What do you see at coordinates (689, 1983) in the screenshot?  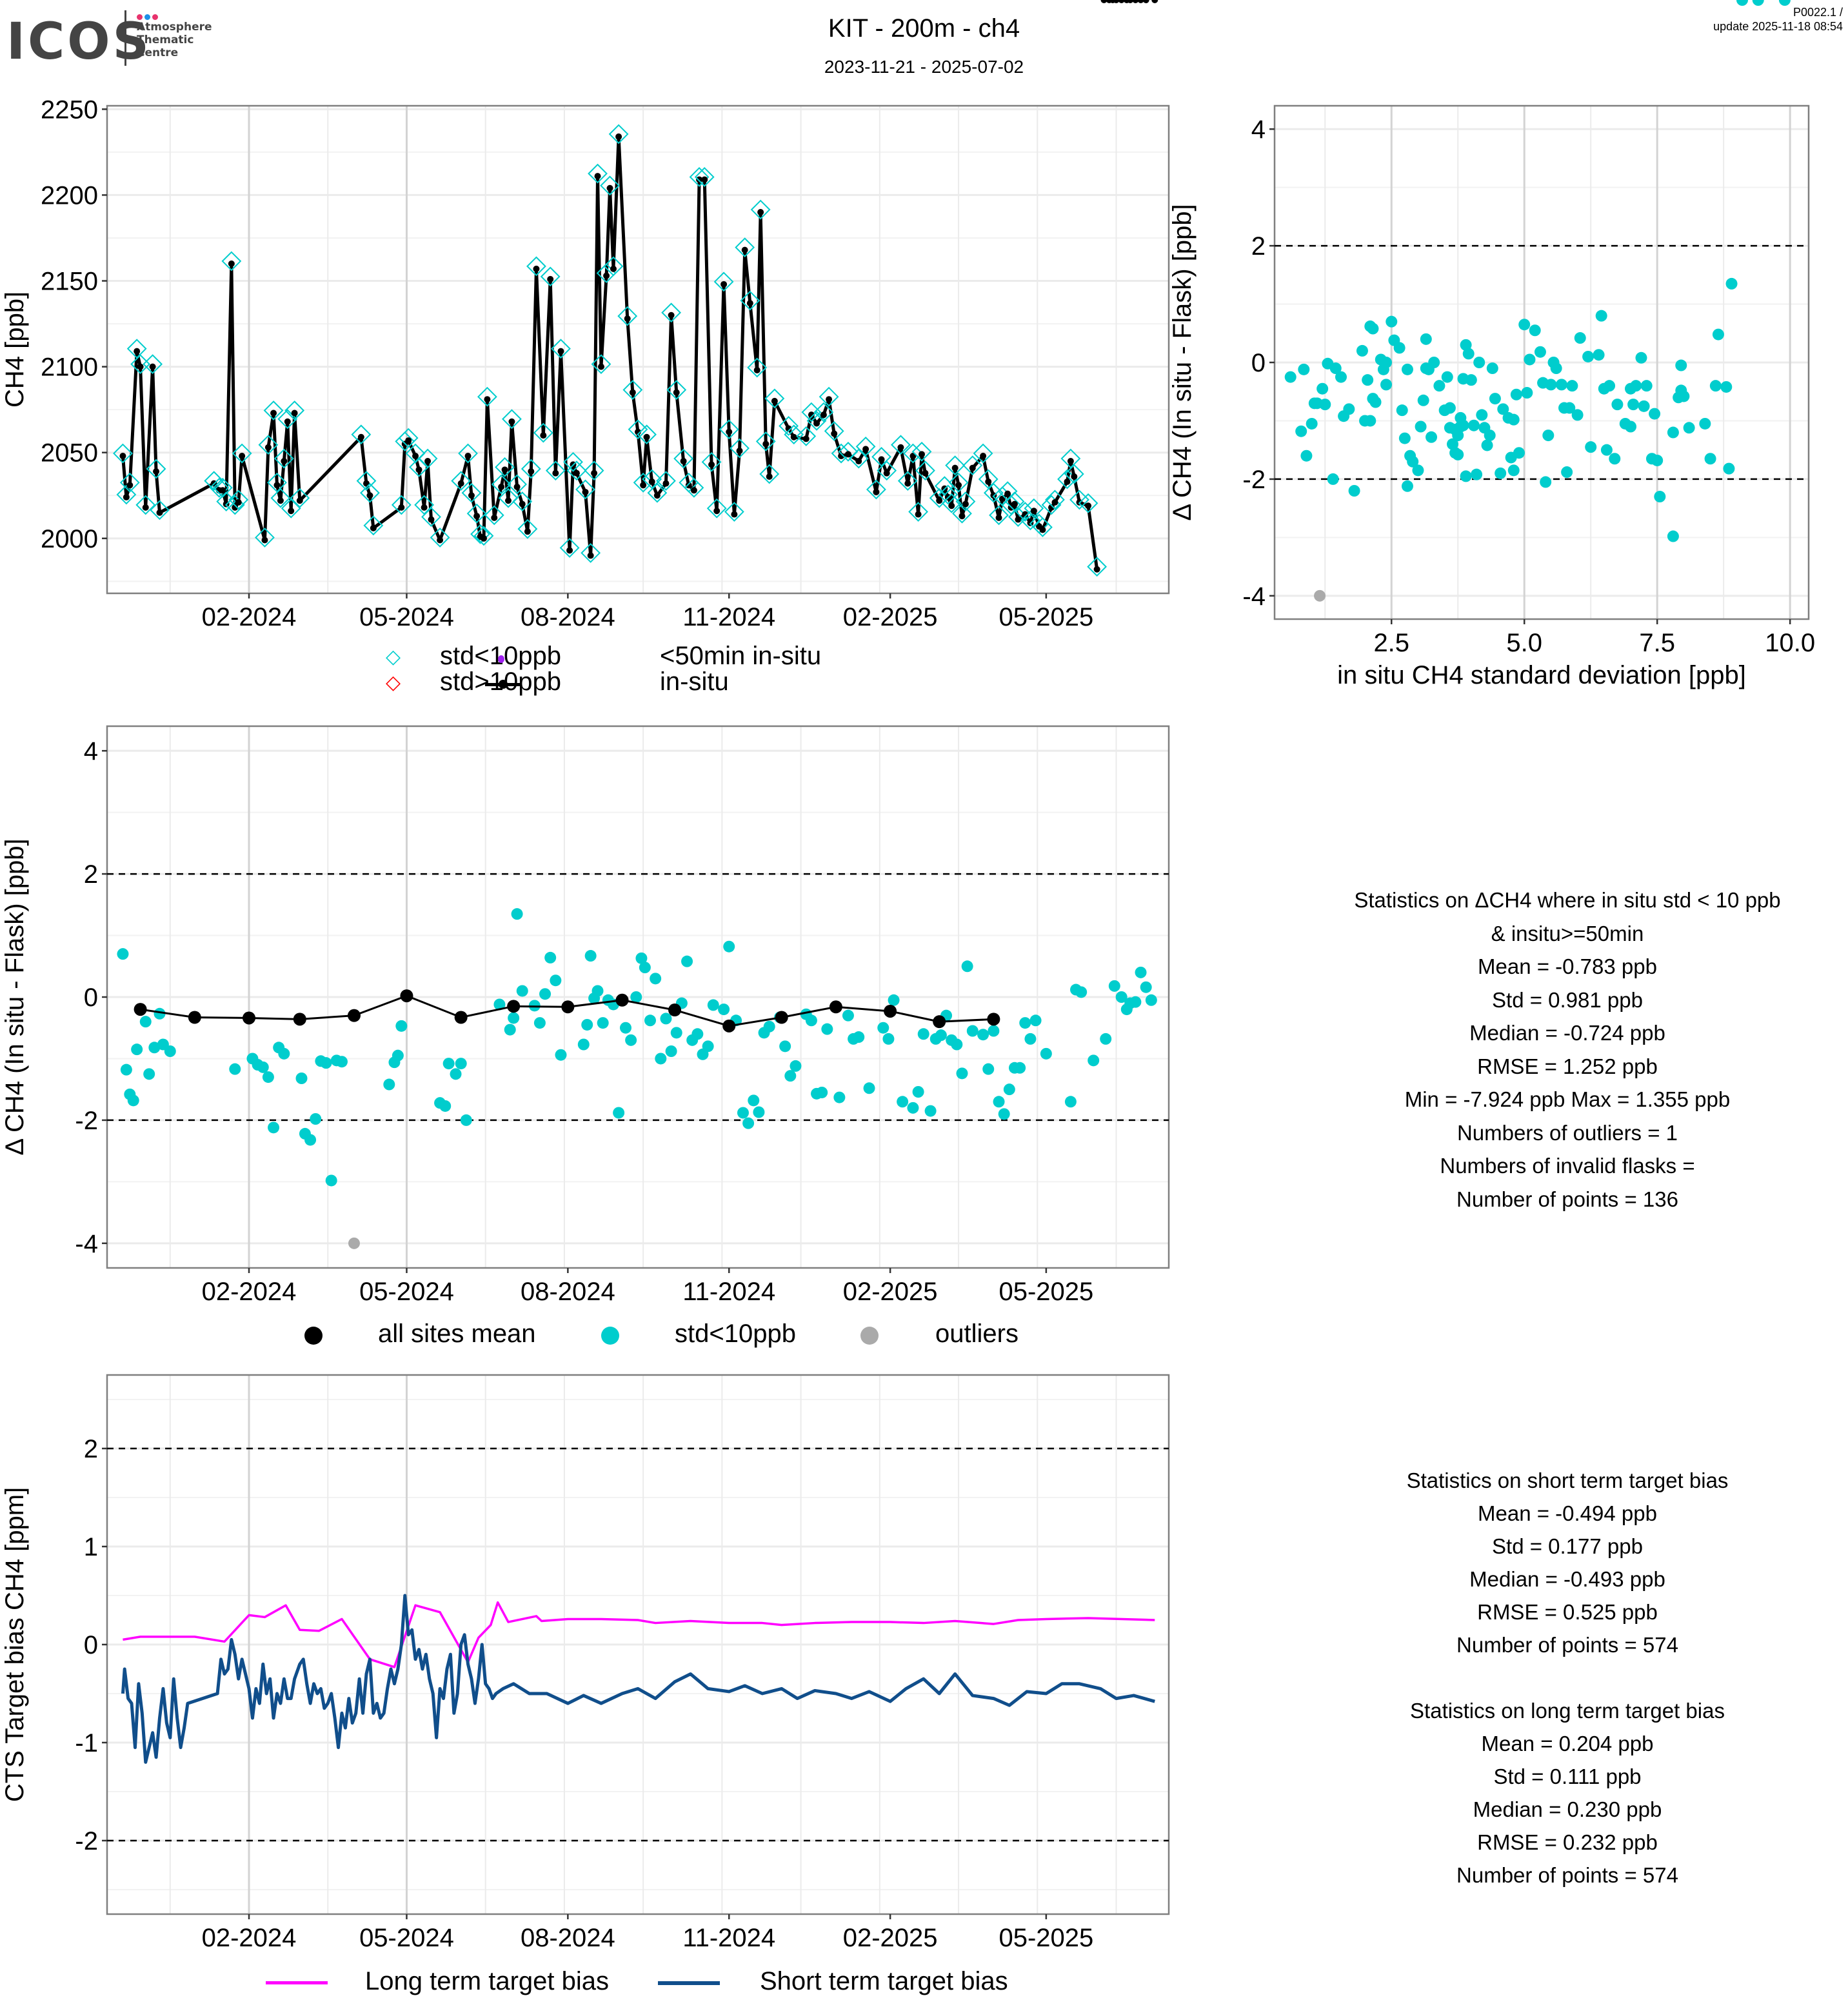 I see `legend-navy-line-icon` at bounding box center [689, 1983].